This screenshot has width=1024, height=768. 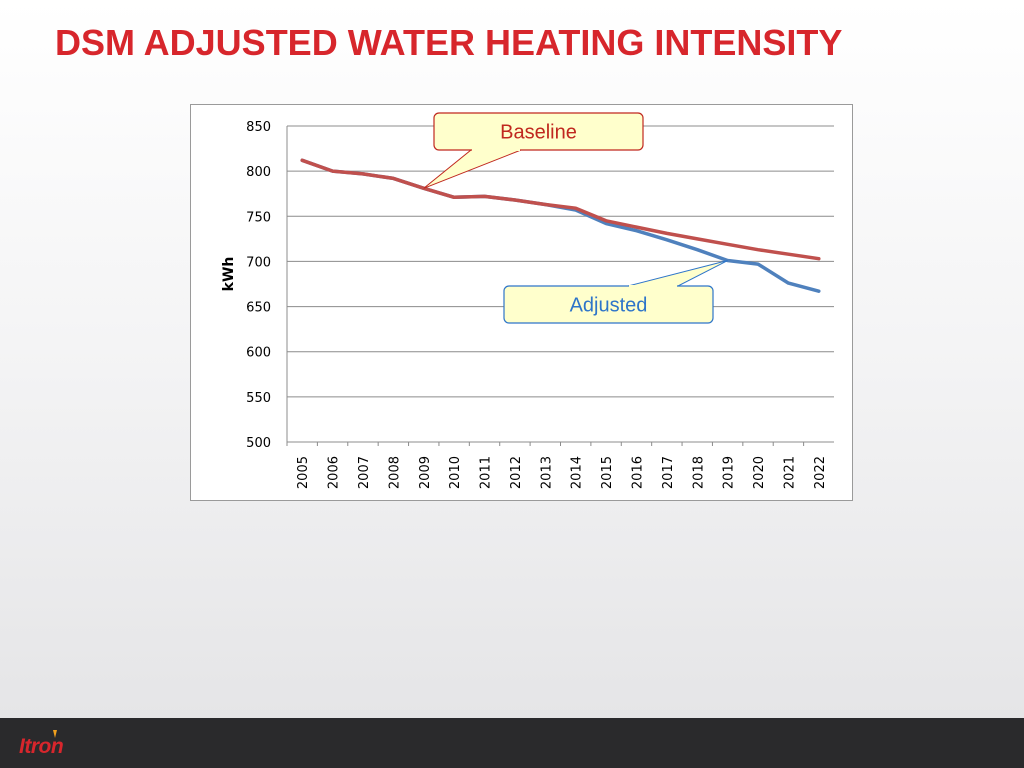 What do you see at coordinates (560, 209) in the screenshot?
I see `series-line-baseline` at bounding box center [560, 209].